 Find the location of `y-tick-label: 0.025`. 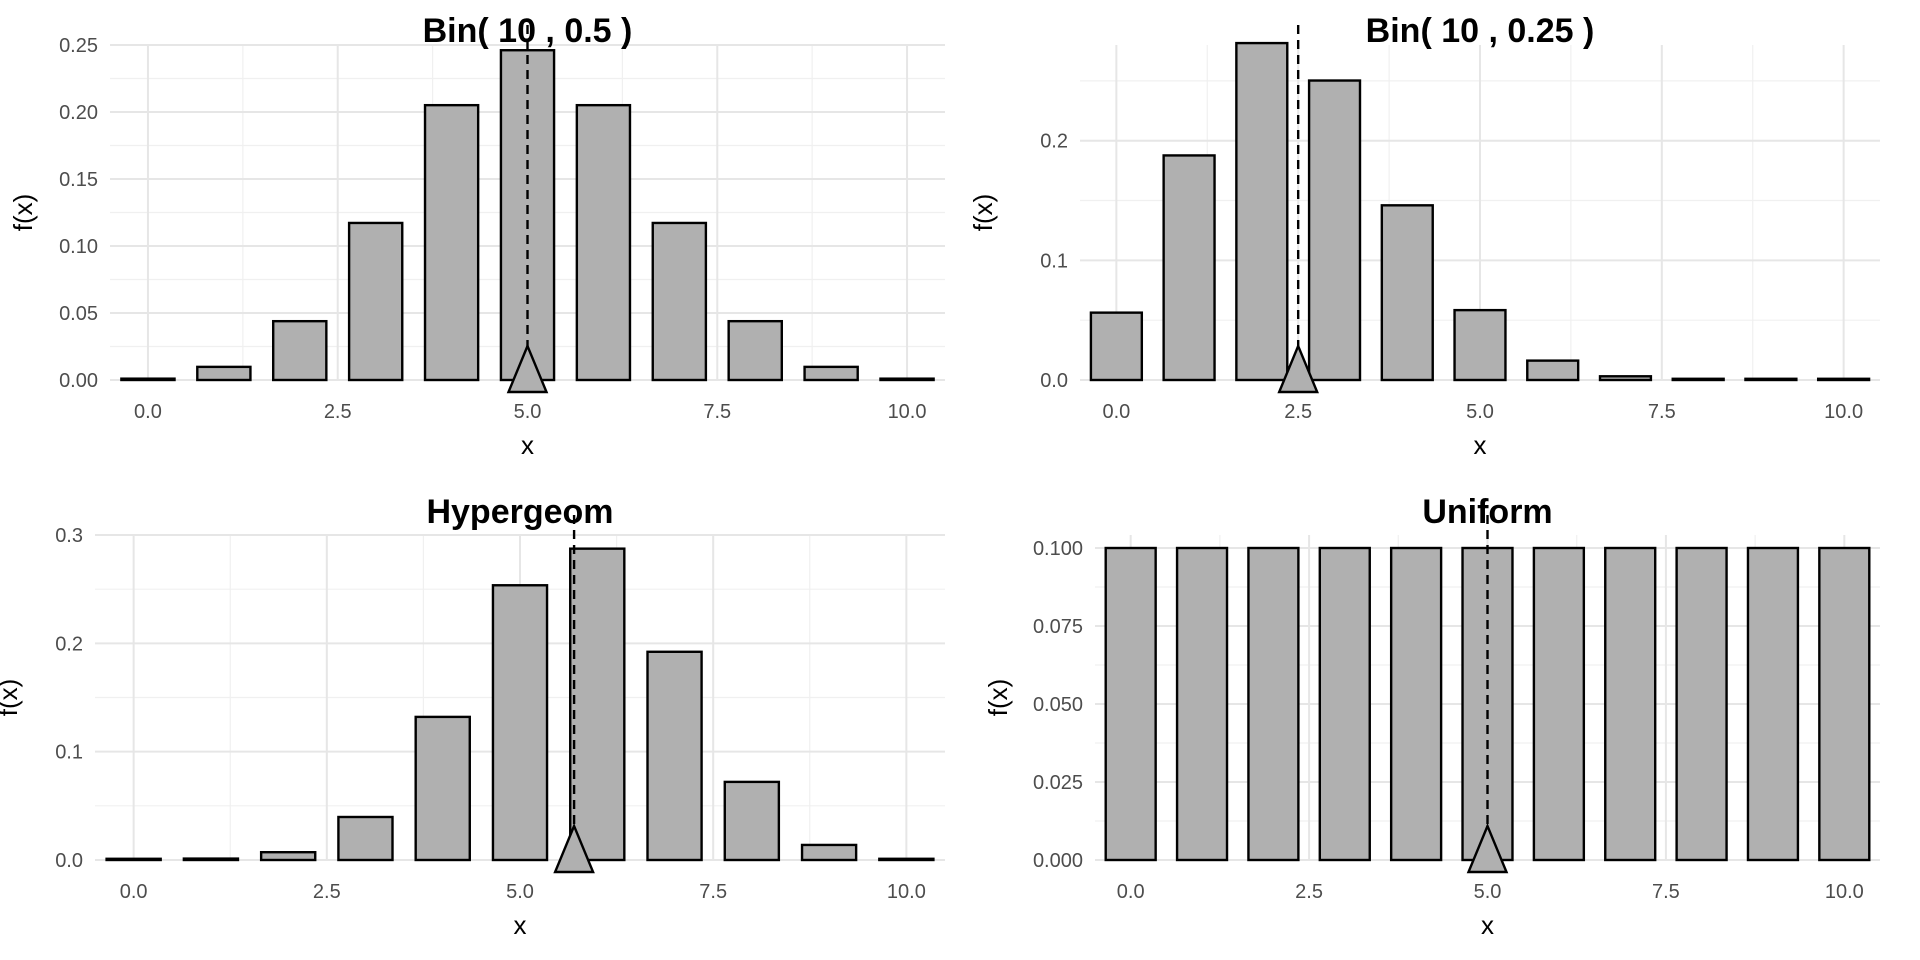

y-tick-label: 0.025 is located at coordinates (1058, 783).